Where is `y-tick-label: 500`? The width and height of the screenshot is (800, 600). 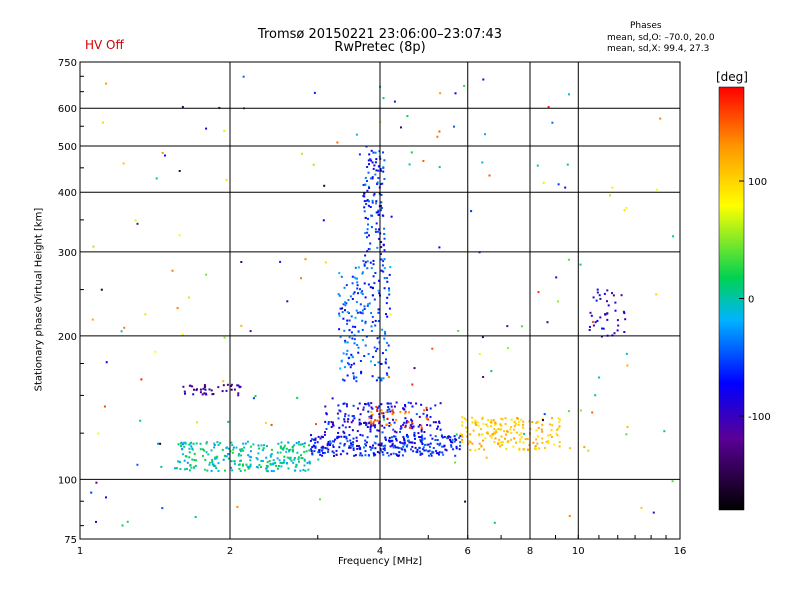
y-tick-label: 500 is located at coordinates (67, 147).